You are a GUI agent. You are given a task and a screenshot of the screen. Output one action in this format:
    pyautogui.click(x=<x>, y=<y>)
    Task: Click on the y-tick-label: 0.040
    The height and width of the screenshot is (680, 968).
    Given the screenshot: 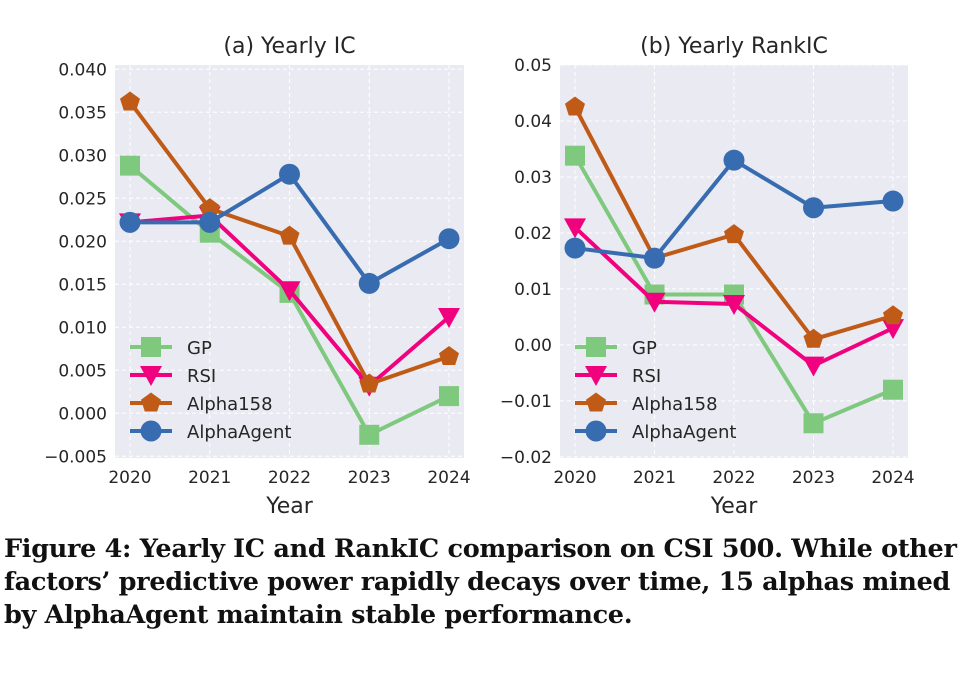 What is the action you would take?
    pyautogui.click(x=82, y=70)
    